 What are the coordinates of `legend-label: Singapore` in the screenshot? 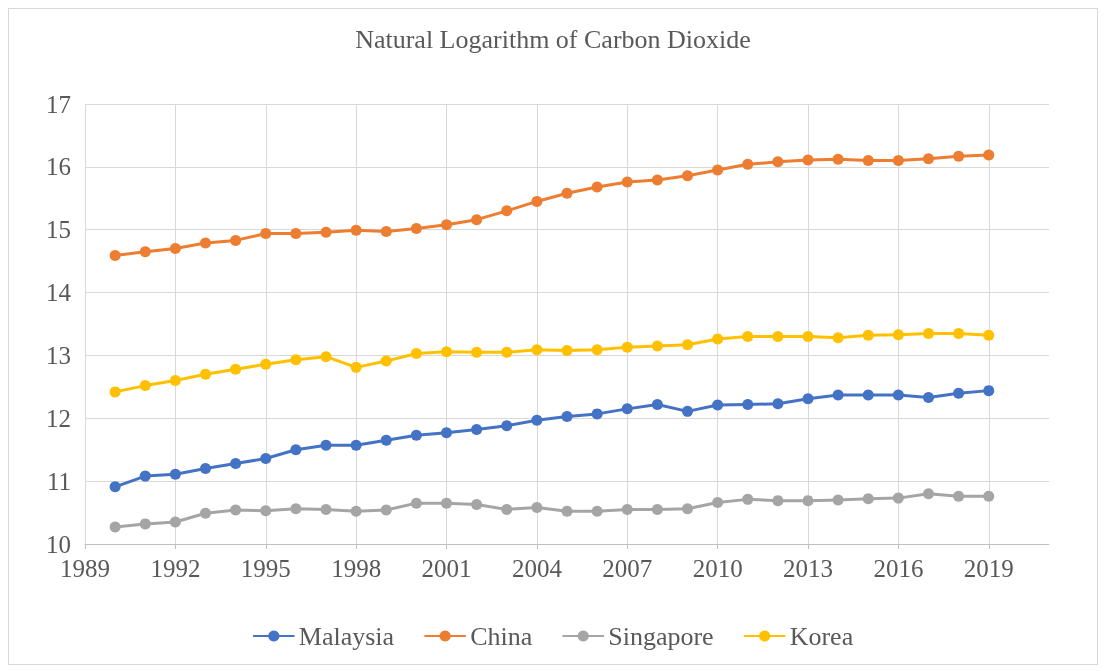 It's located at (661, 636).